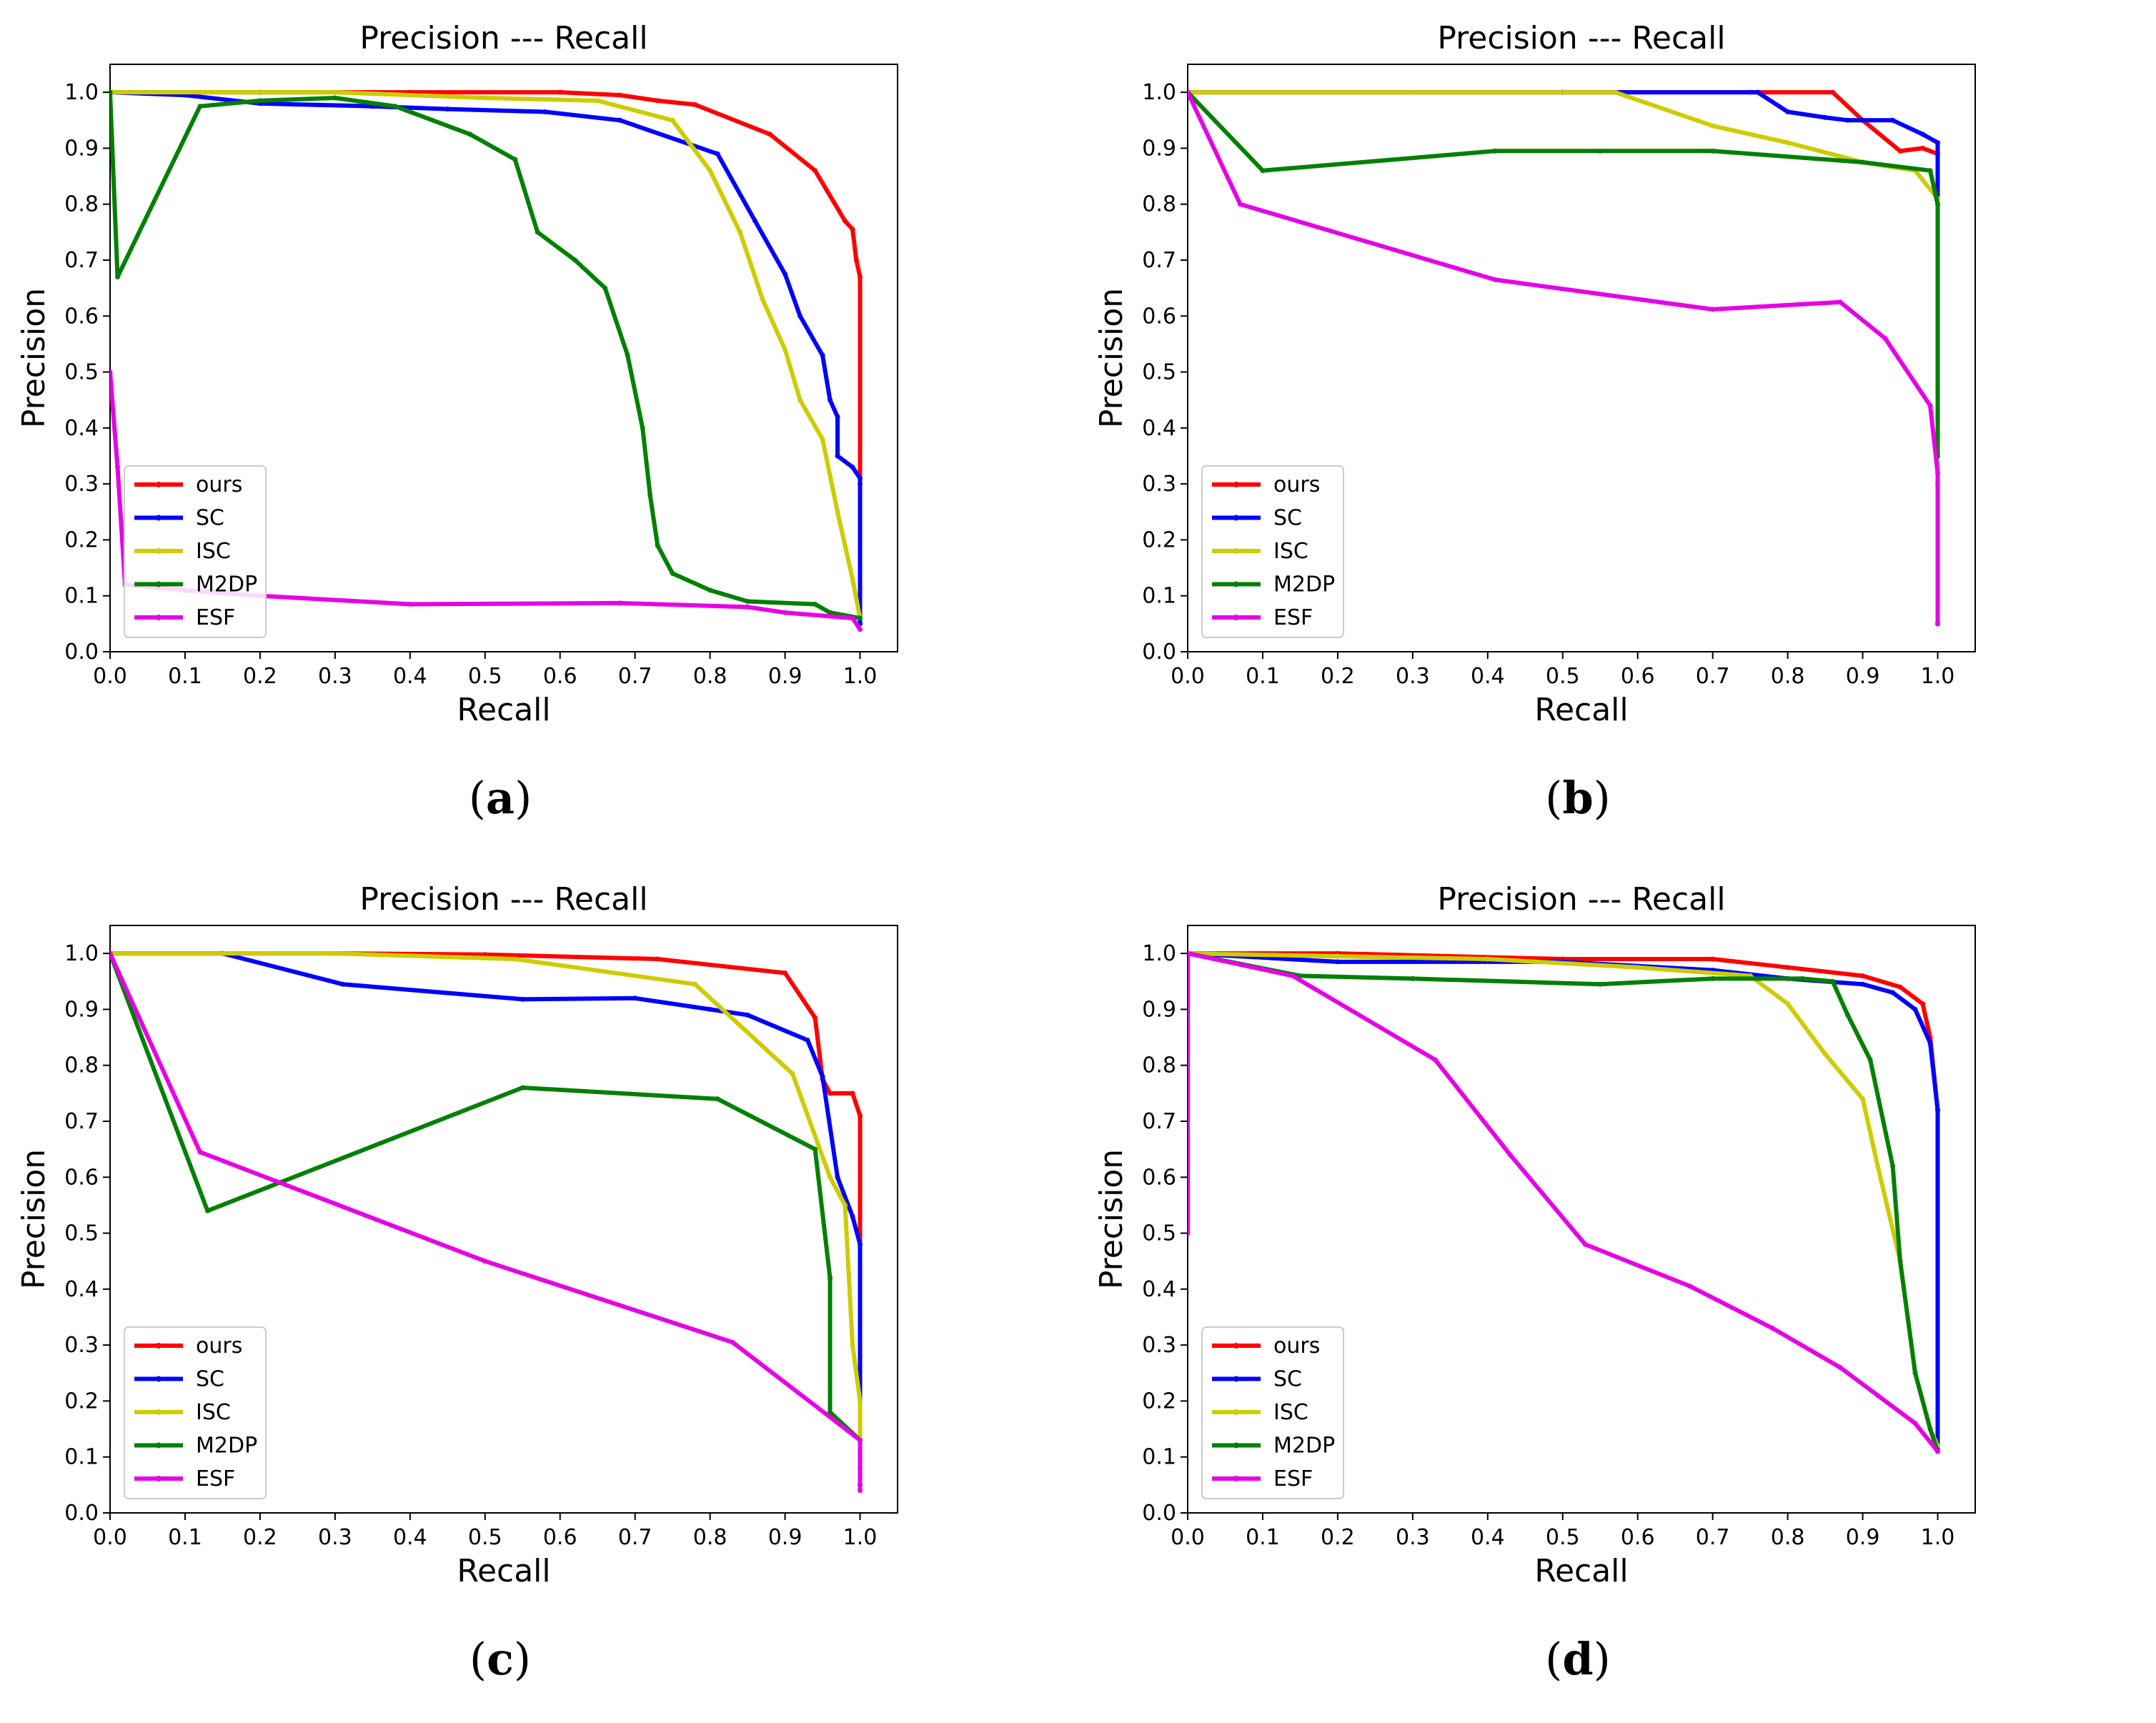 The image size is (2156, 1723). I want to click on y-tick-label: 0.5, so click(1159, 372).